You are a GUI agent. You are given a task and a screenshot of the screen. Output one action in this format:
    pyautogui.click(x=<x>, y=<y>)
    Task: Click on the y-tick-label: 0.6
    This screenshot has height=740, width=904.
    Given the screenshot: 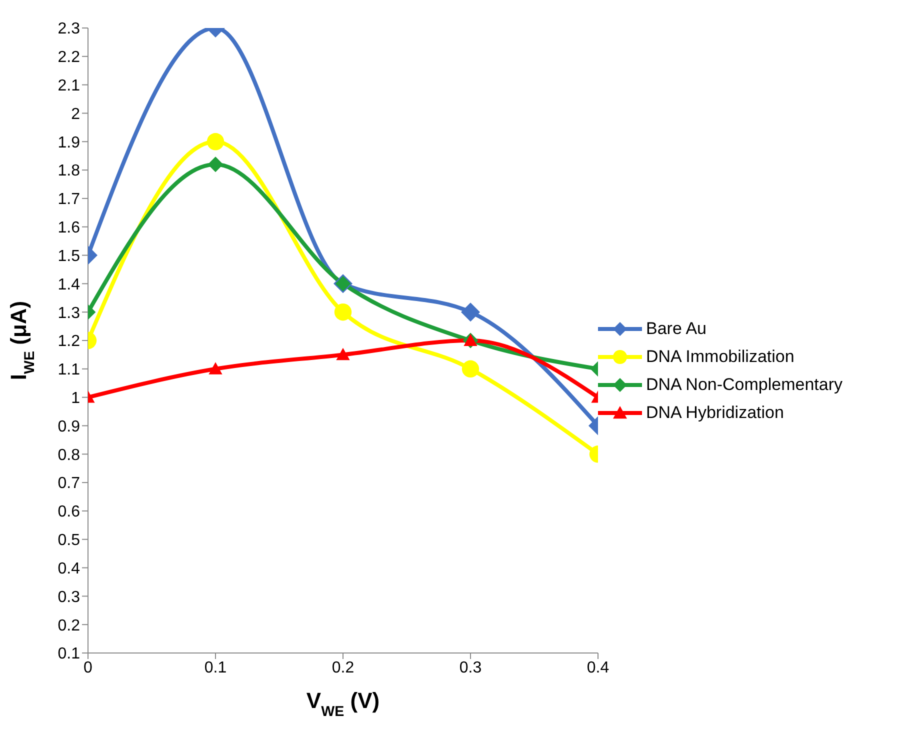 What is the action you would take?
    pyautogui.click(x=69, y=512)
    